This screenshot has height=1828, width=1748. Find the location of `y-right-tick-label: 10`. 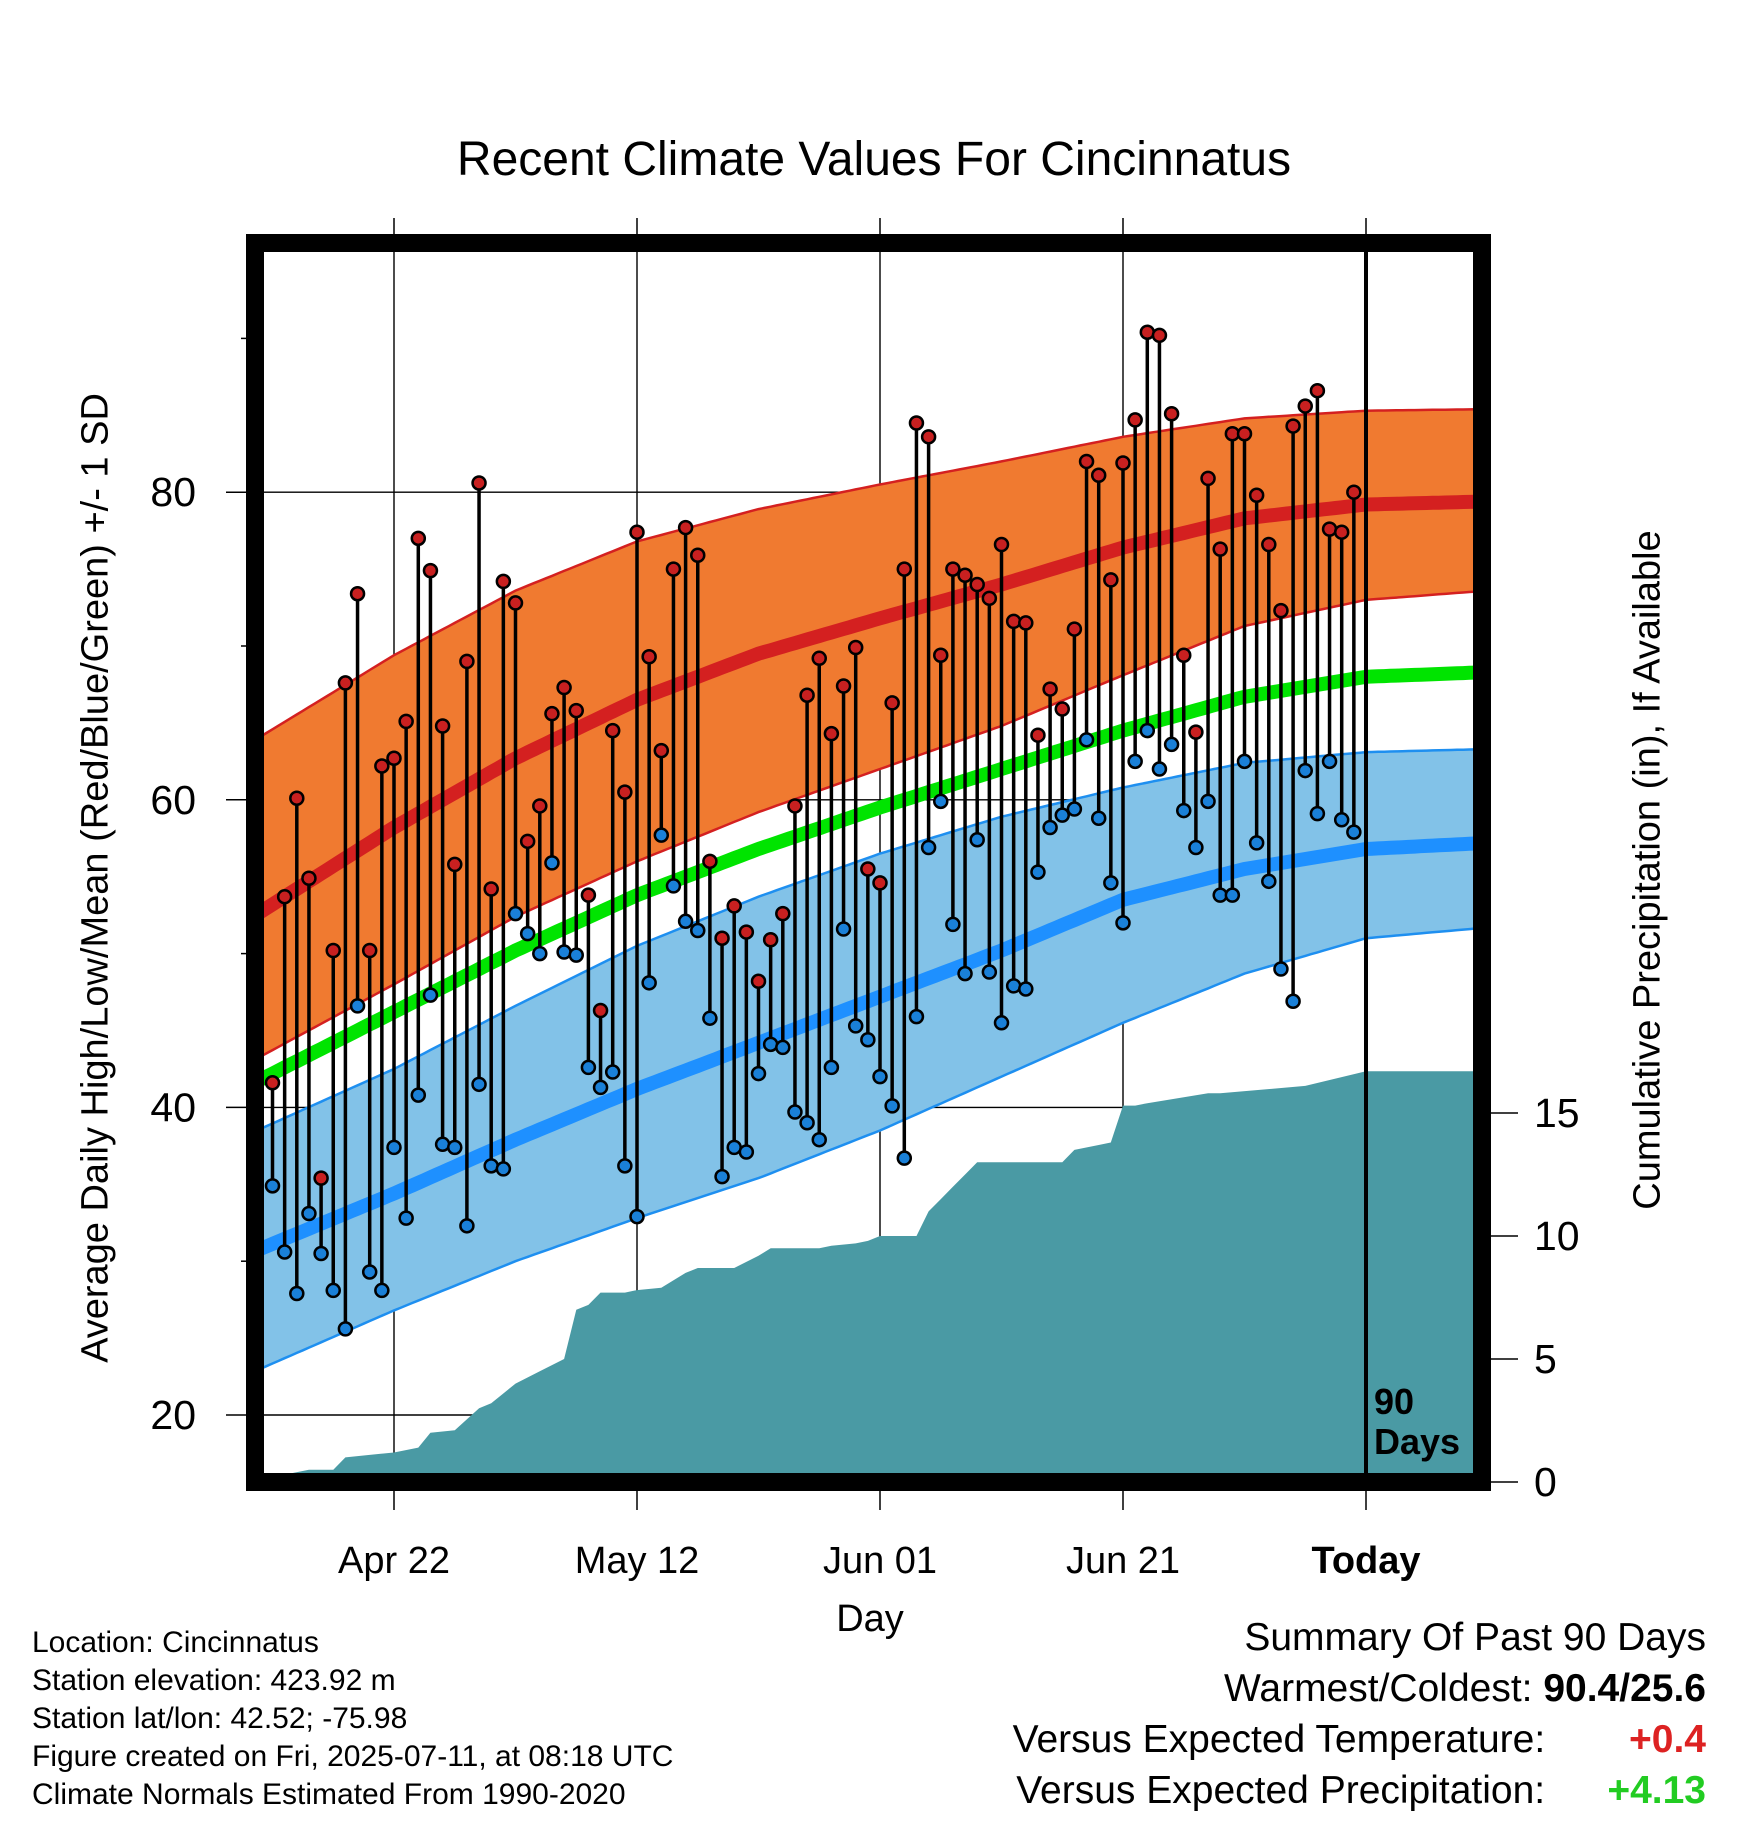

y-right-tick-label: 10 is located at coordinates (1557, 1236).